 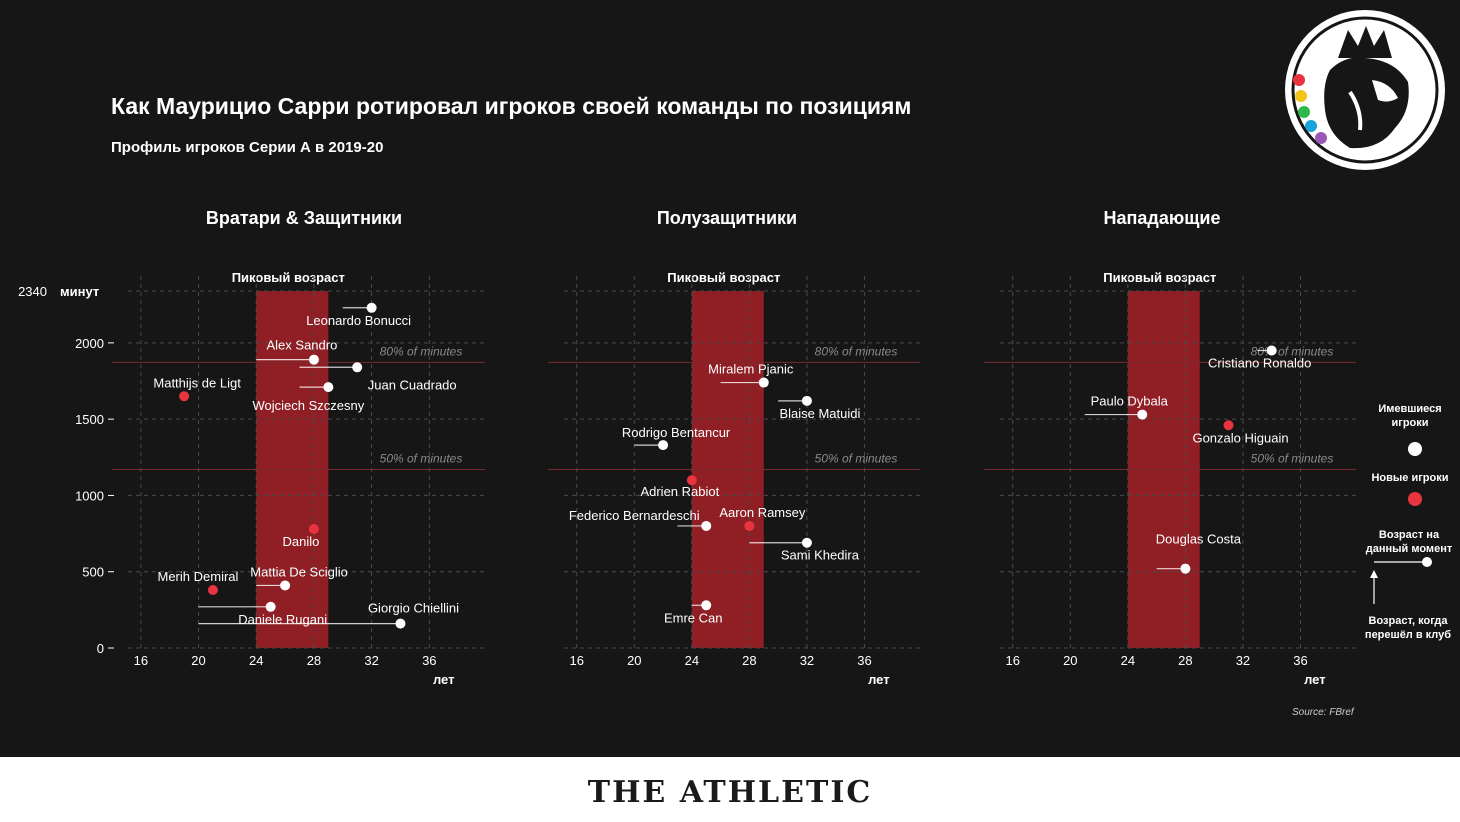 I want to click on player-label: Merih Demiral, so click(x=198, y=576).